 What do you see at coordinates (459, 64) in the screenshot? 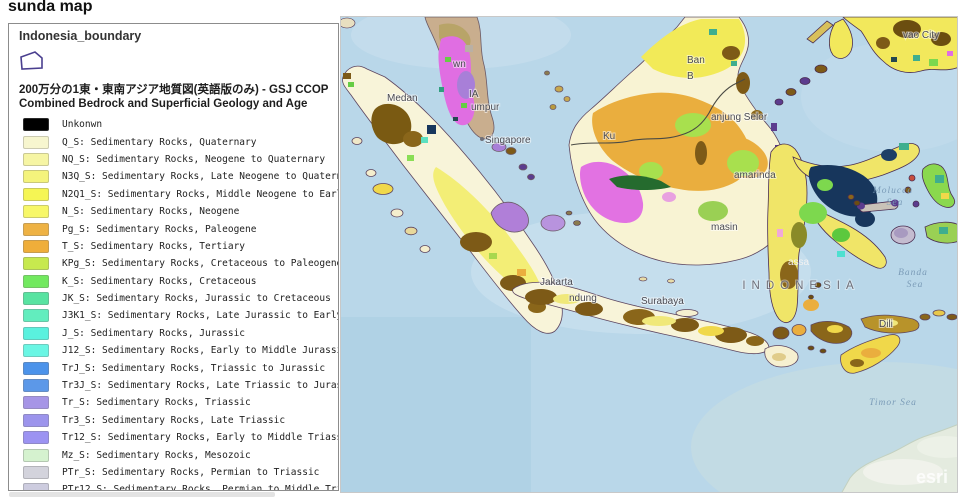
I see `map-label-wn: wn` at bounding box center [459, 64].